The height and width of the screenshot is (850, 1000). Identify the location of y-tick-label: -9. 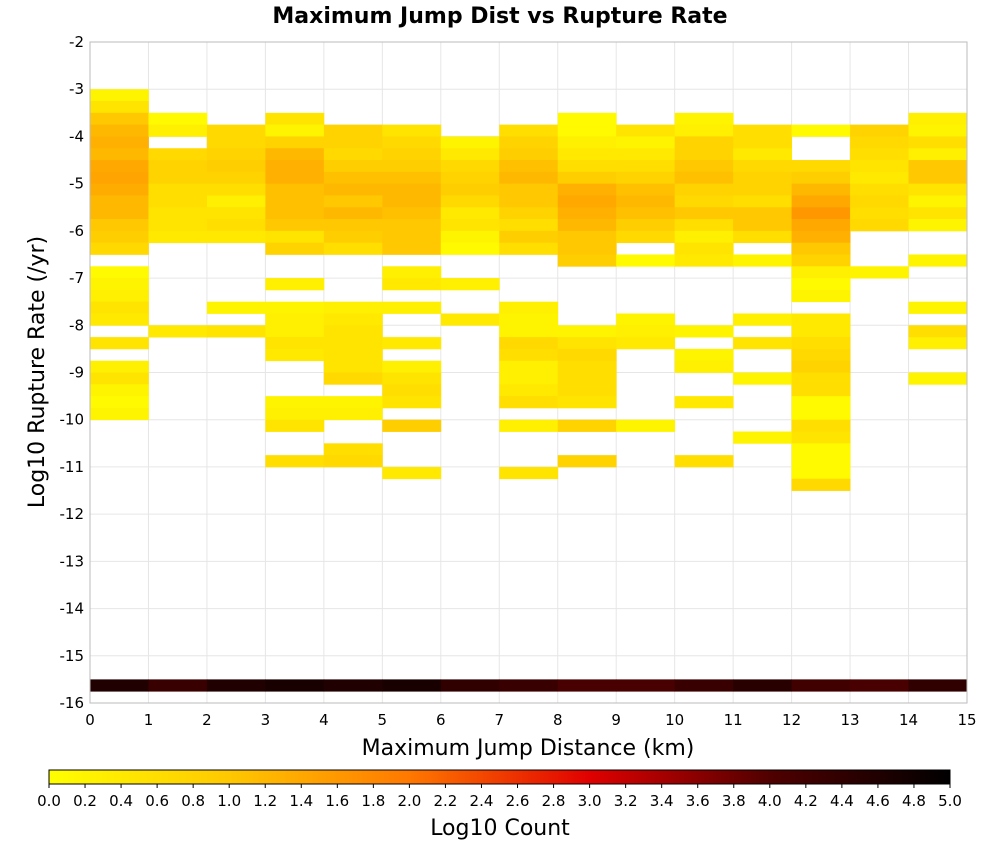
(76, 373).